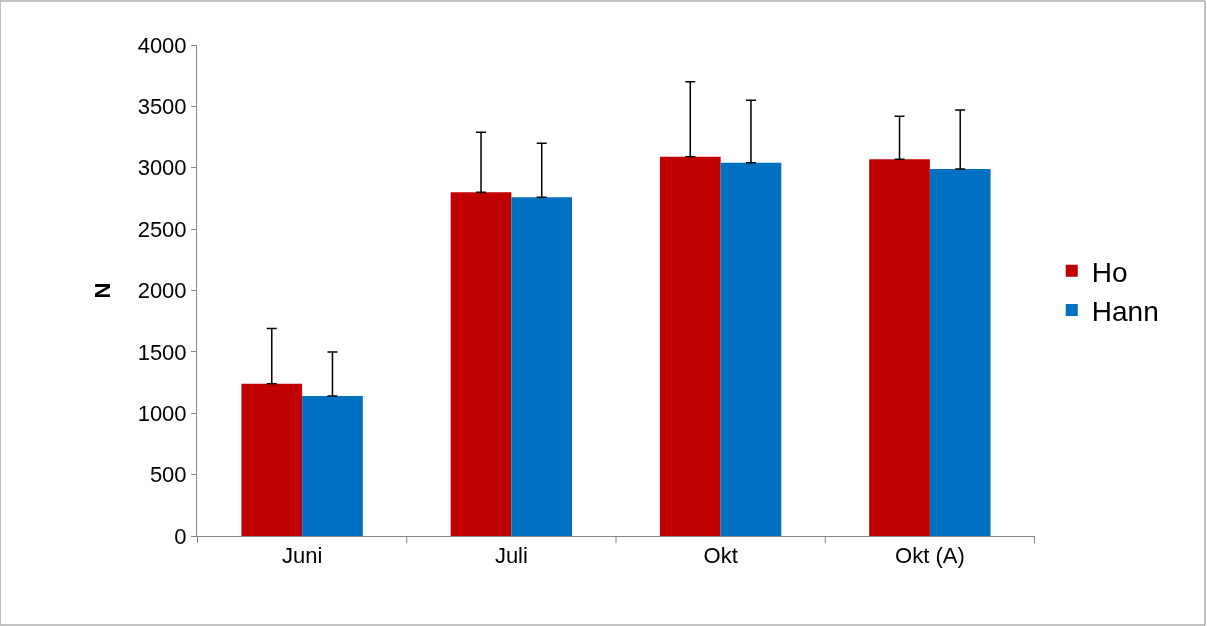  Describe the element at coordinates (1125, 312) in the screenshot. I see `legend-label: Hann` at that location.